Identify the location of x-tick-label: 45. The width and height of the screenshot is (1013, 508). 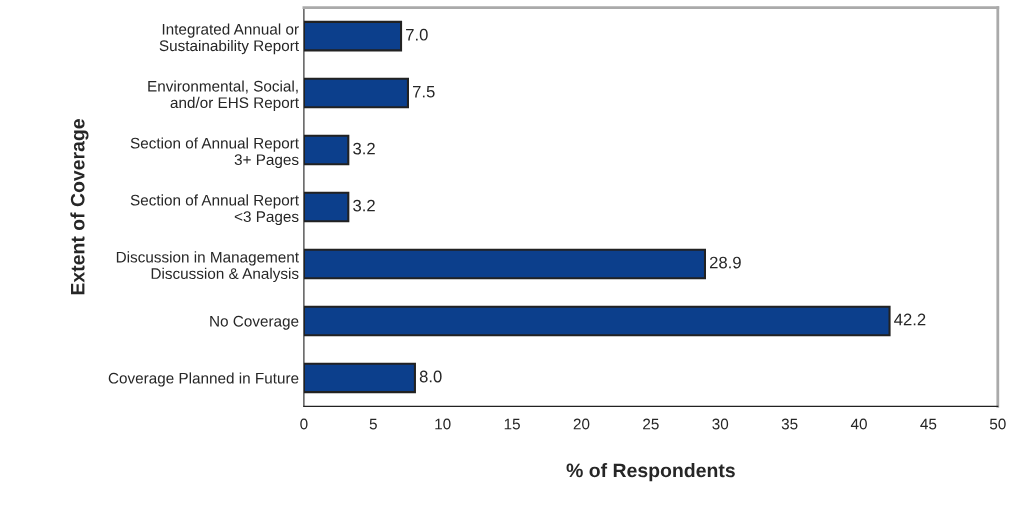
(928, 424).